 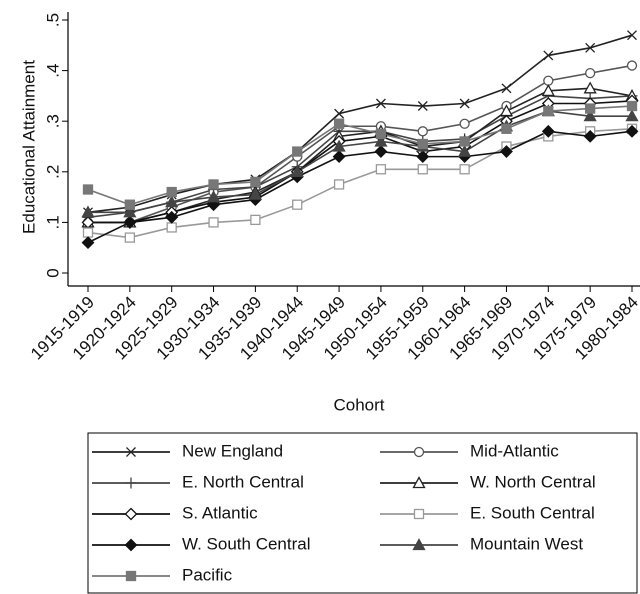 I want to click on legend-label: E. South Central, so click(x=532, y=512).